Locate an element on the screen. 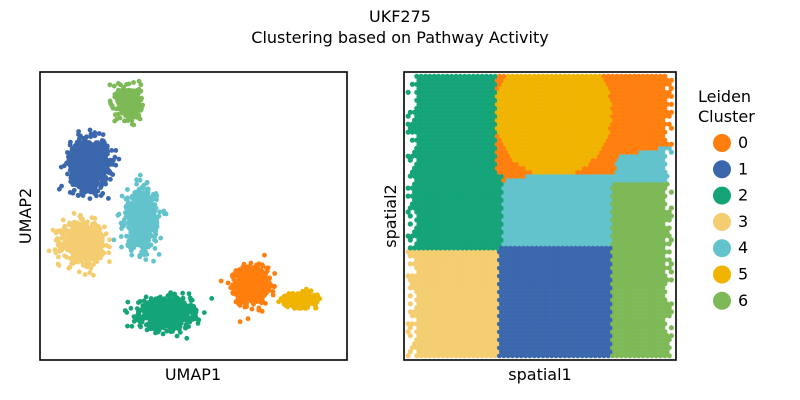 This screenshot has width=800, height=400. figure-subtitle: Clustering based on Pathway Activity is located at coordinates (399, 37).